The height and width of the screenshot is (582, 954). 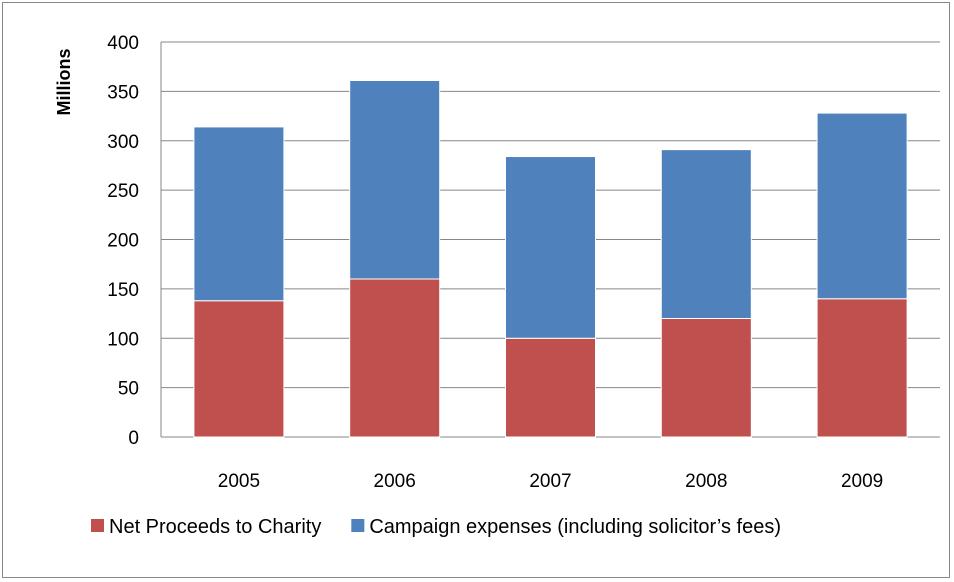 I want to click on legend-label: Net Proceeds to Charity, so click(x=215, y=527).